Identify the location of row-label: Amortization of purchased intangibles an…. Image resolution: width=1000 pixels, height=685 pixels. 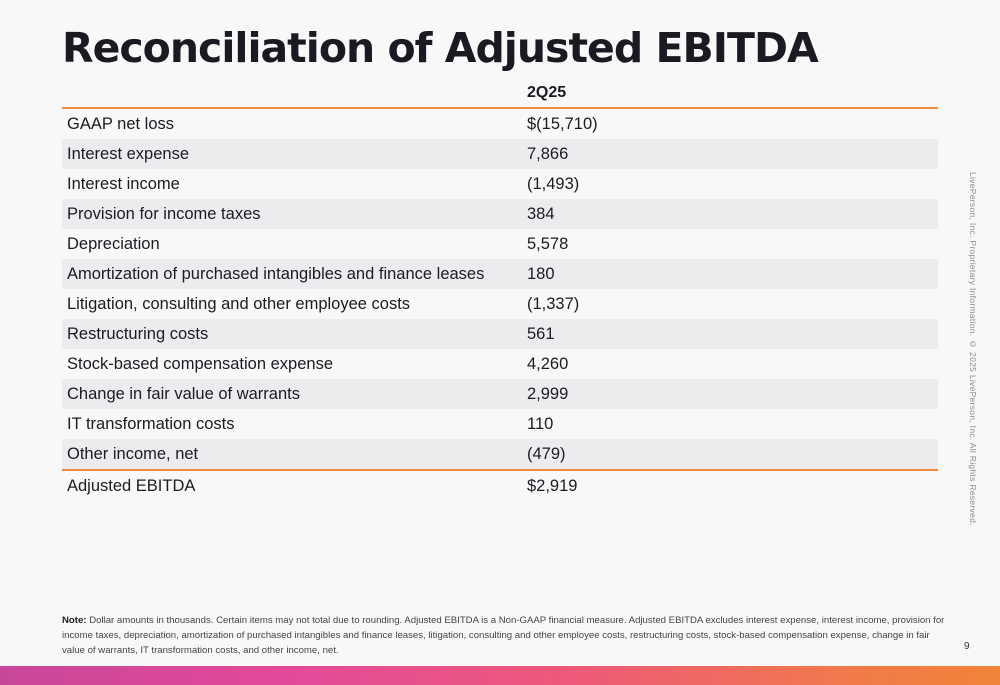
(276, 274).